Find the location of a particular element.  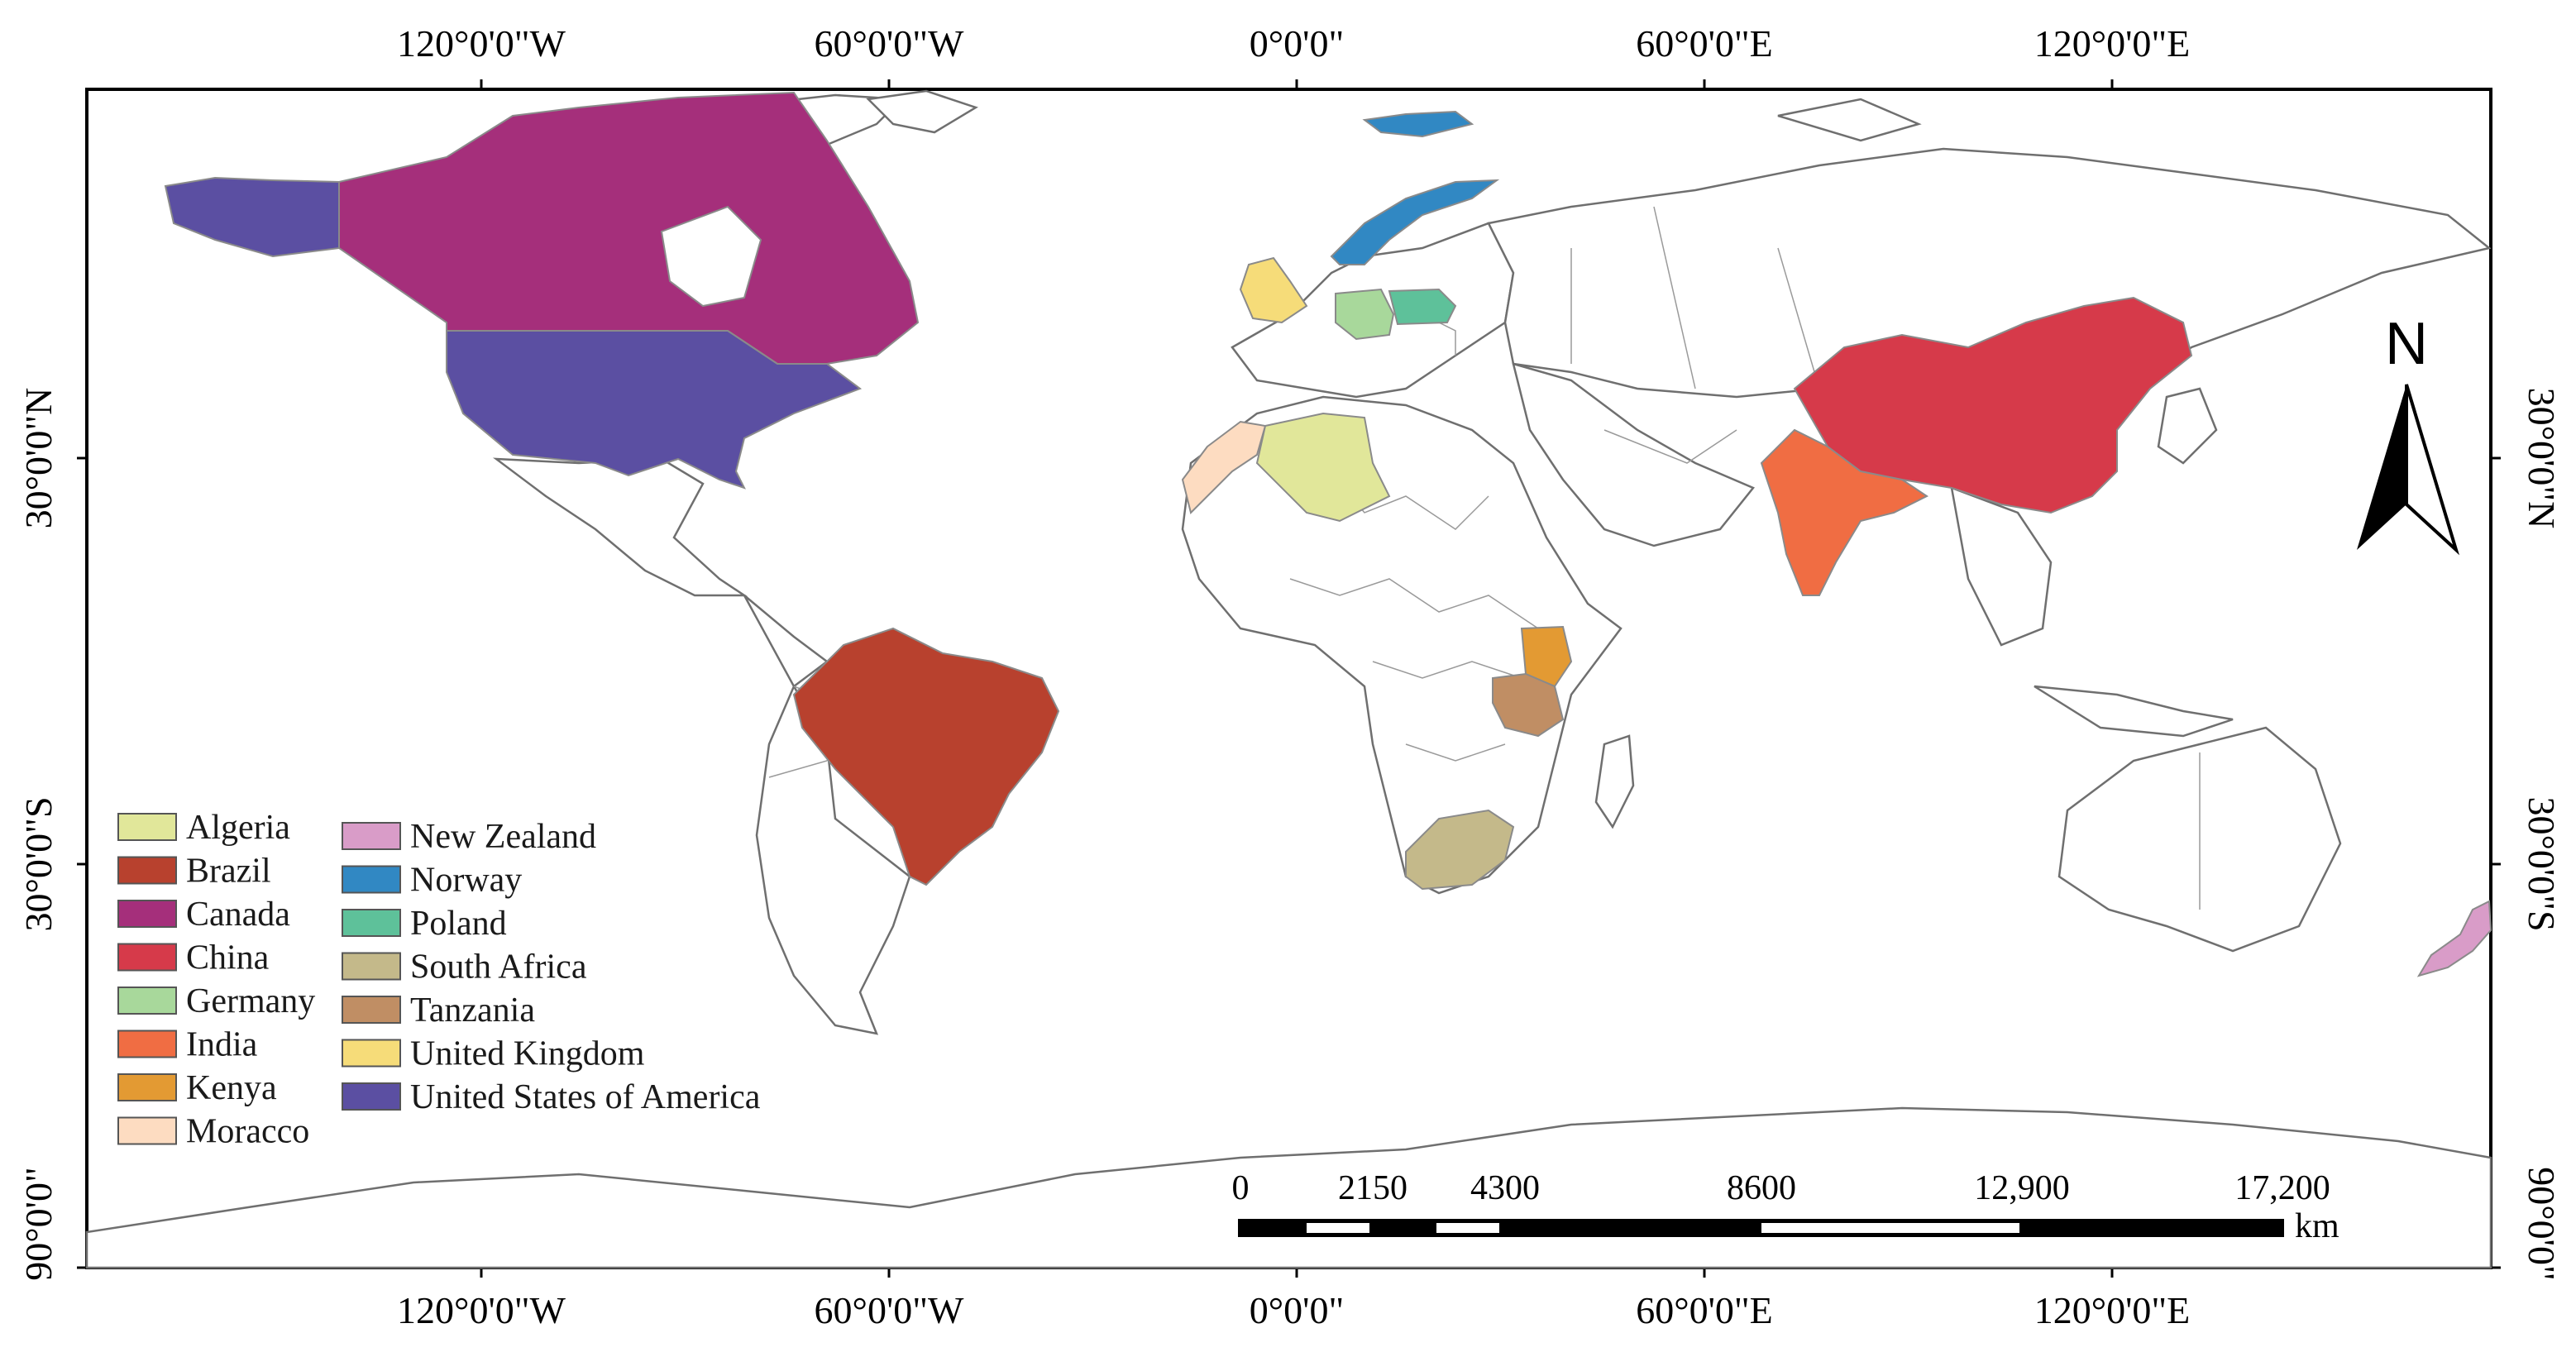

legend-item: Canada is located at coordinates (203, 915).